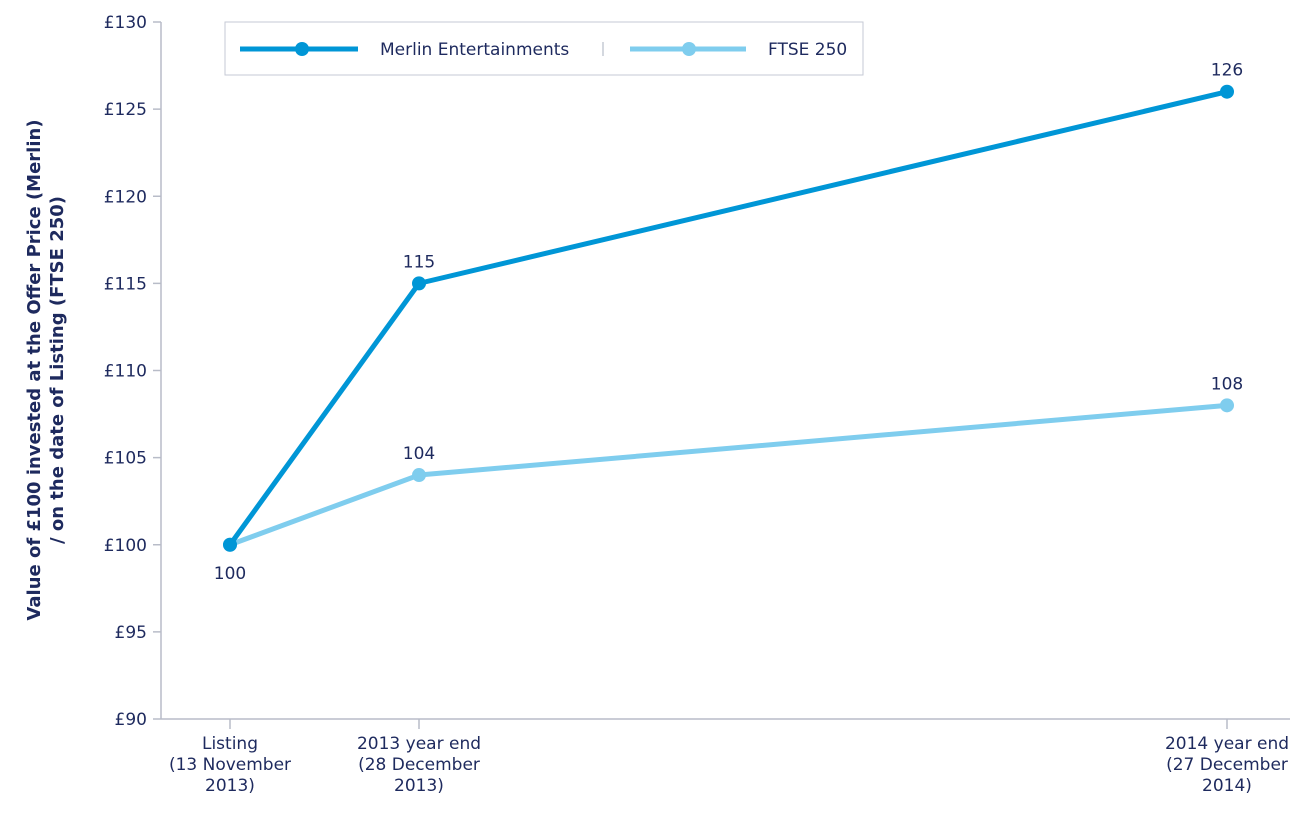 Image resolution: width=1295 pixels, height=818 pixels. I want to click on legend-label-ftse250: FTSE 250, so click(807, 50).